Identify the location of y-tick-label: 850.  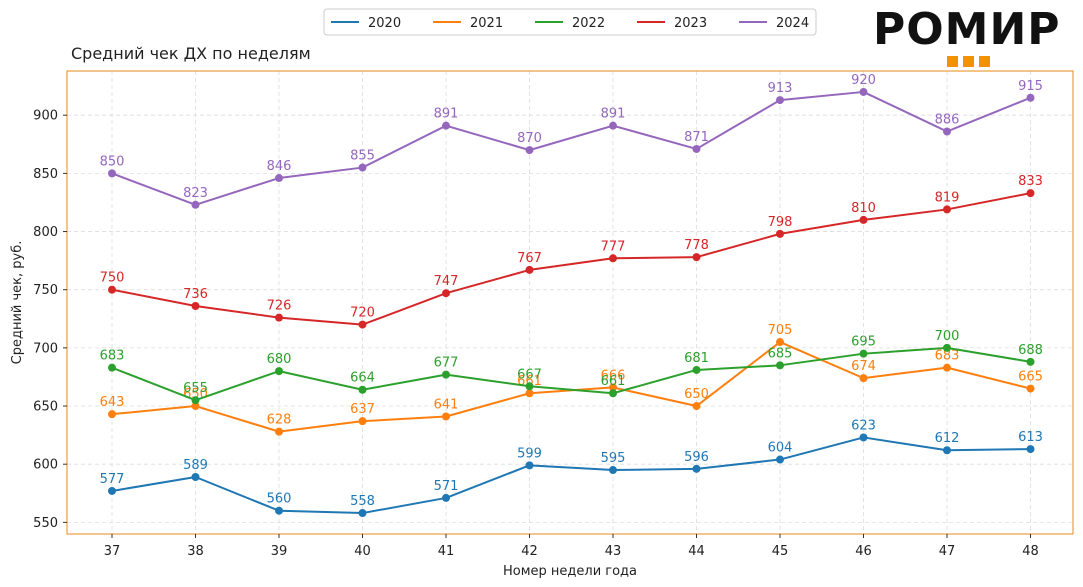
(45, 174).